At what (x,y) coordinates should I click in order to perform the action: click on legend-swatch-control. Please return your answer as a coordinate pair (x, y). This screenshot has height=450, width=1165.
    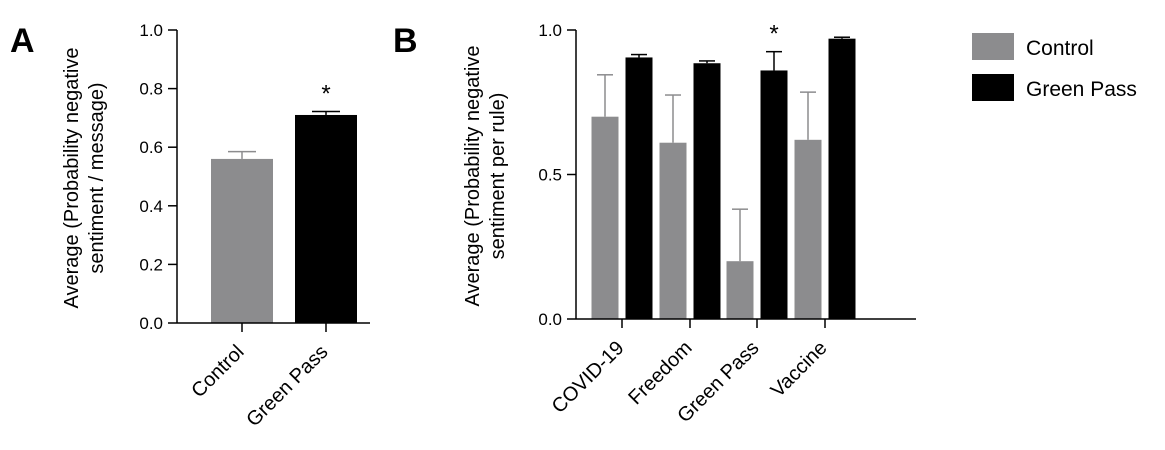
    Looking at the image, I should click on (993, 46).